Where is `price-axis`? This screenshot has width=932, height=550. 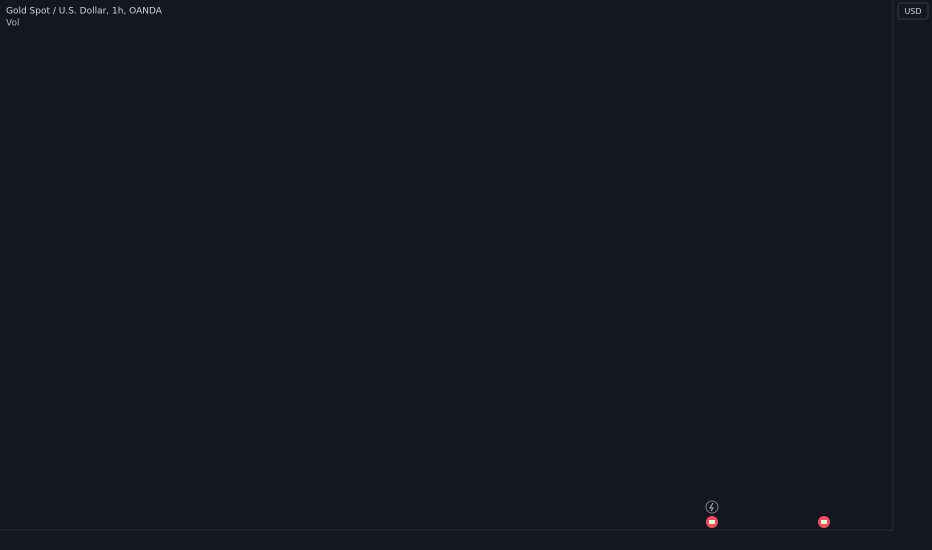 price-axis is located at coordinates (912, 275).